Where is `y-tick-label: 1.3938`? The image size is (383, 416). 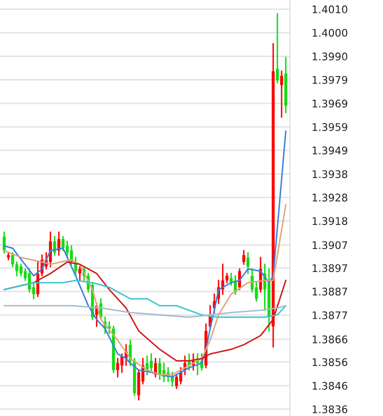
y-tick-label: 1.3938 is located at coordinates (330, 174).